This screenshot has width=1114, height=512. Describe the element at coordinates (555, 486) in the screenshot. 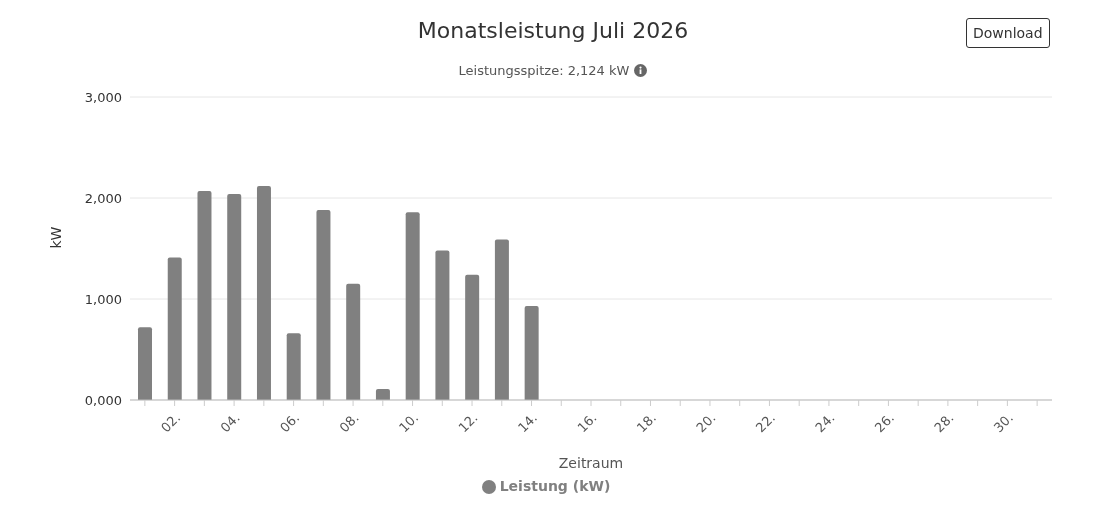

I see `legend-label: Leistung (kW)` at that location.